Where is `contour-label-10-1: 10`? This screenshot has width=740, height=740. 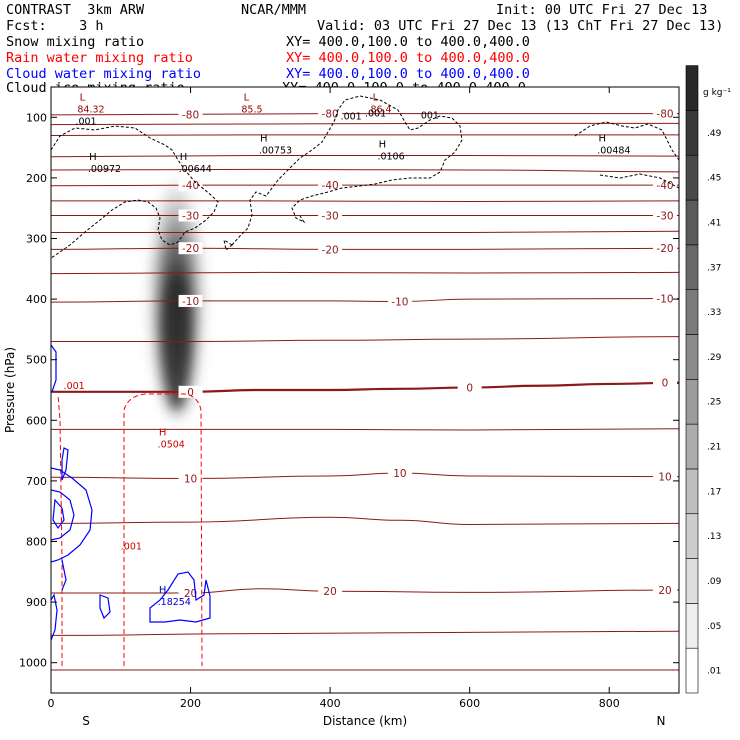 contour-label-10-1: 10 is located at coordinates (399, 474).